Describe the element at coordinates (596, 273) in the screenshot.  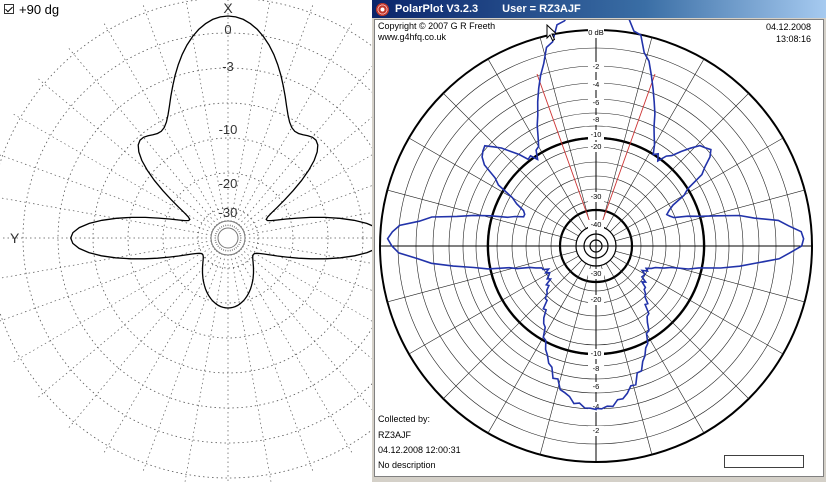
I see `scale-label-lower: -30` at that location.